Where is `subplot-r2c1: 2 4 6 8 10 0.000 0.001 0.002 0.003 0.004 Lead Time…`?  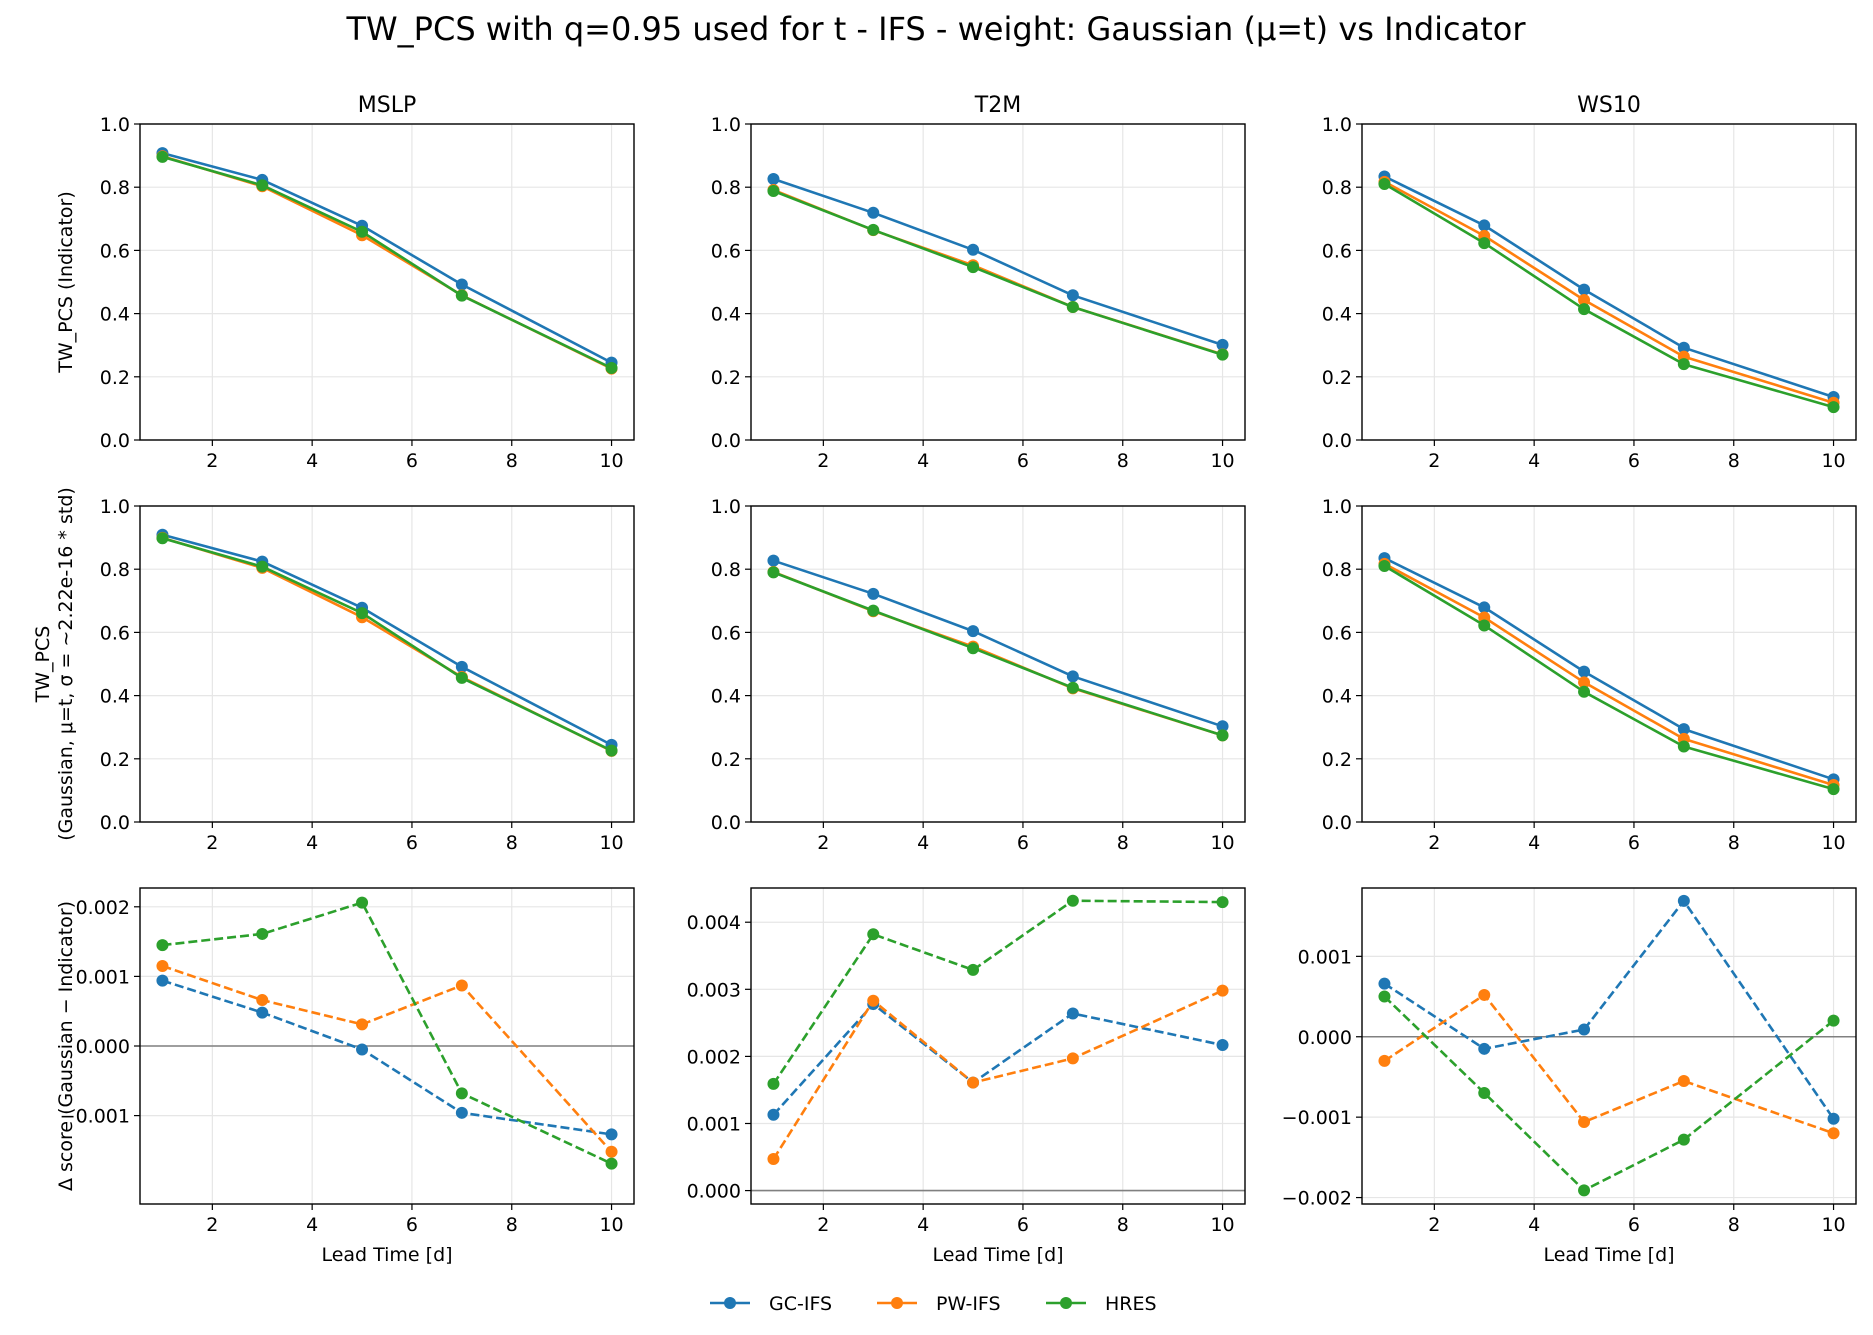
subplot-r2c1: 2 4 6 8 10 0.000 0.001 0.002 0.003 0.004 Lead Time… is located at coordinates (966, 1076).